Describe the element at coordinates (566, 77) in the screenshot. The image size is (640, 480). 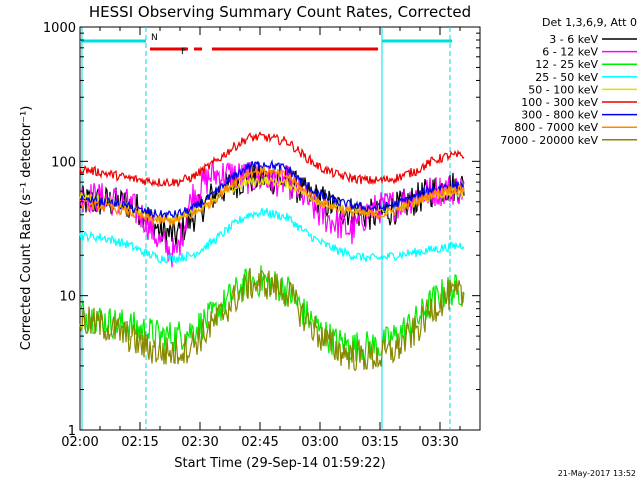
I see `legend-label: 25 - 50 keV` at that location.